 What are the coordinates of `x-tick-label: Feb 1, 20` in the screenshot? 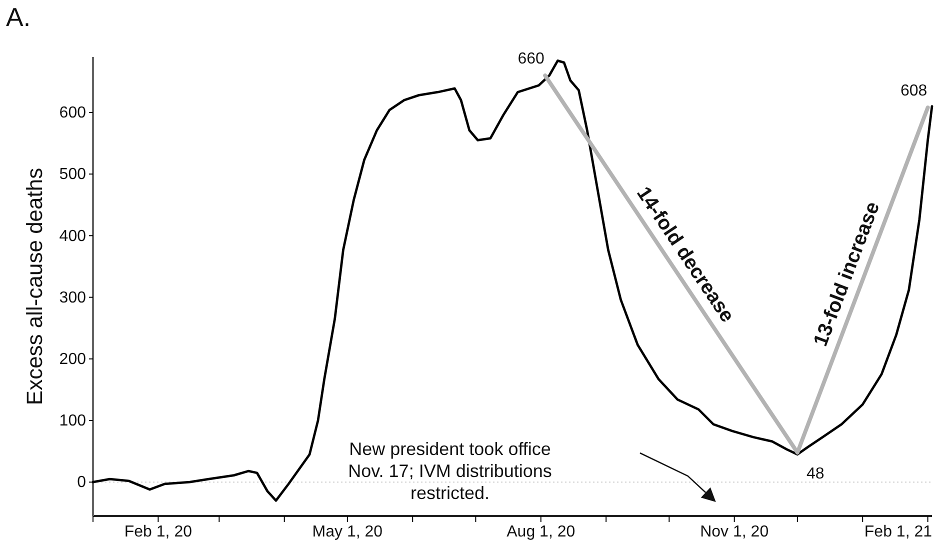 It's located at (158, 531).